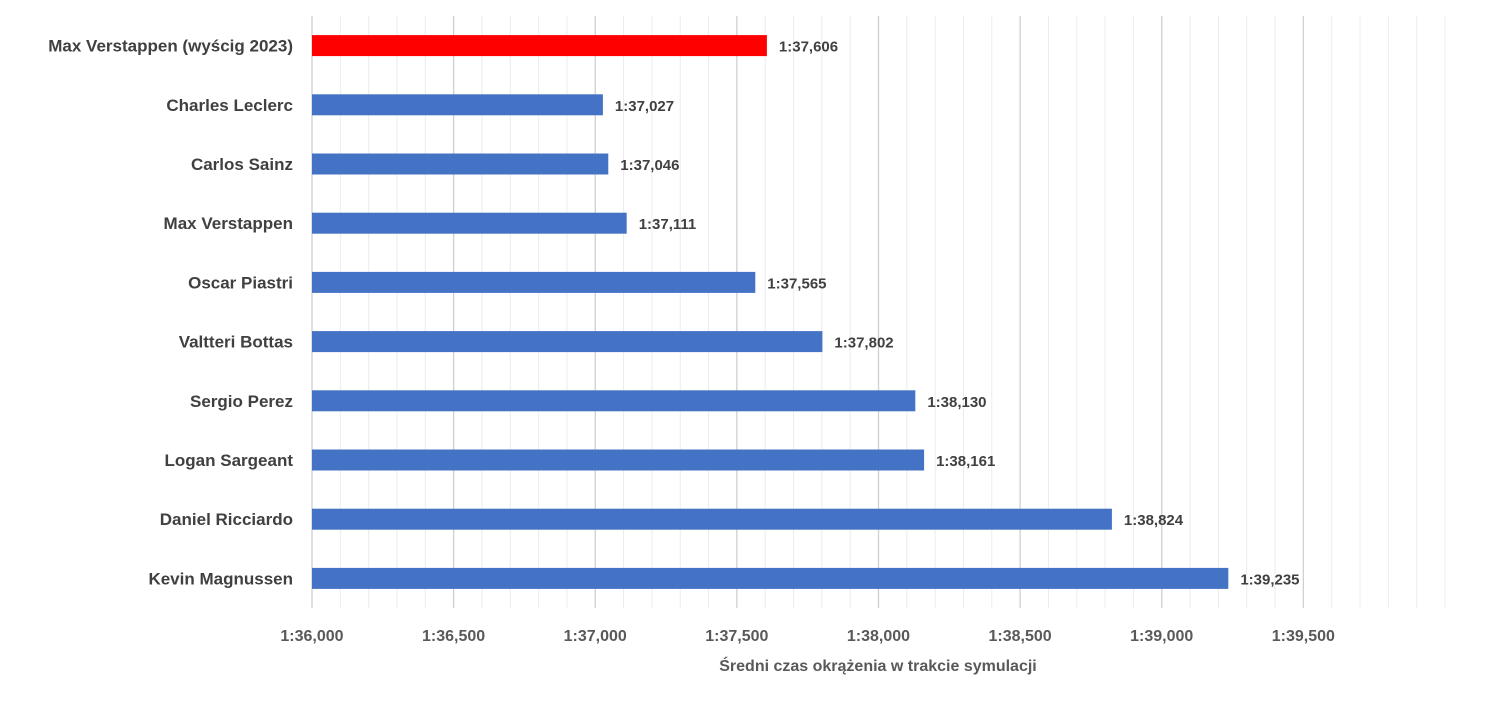 Image resolution: width=1500 pixels, height=704 pixels. Describe the element at coordinates (242, 164) in the screenshot. I see `category-label: Carlos Sainz` at that location.